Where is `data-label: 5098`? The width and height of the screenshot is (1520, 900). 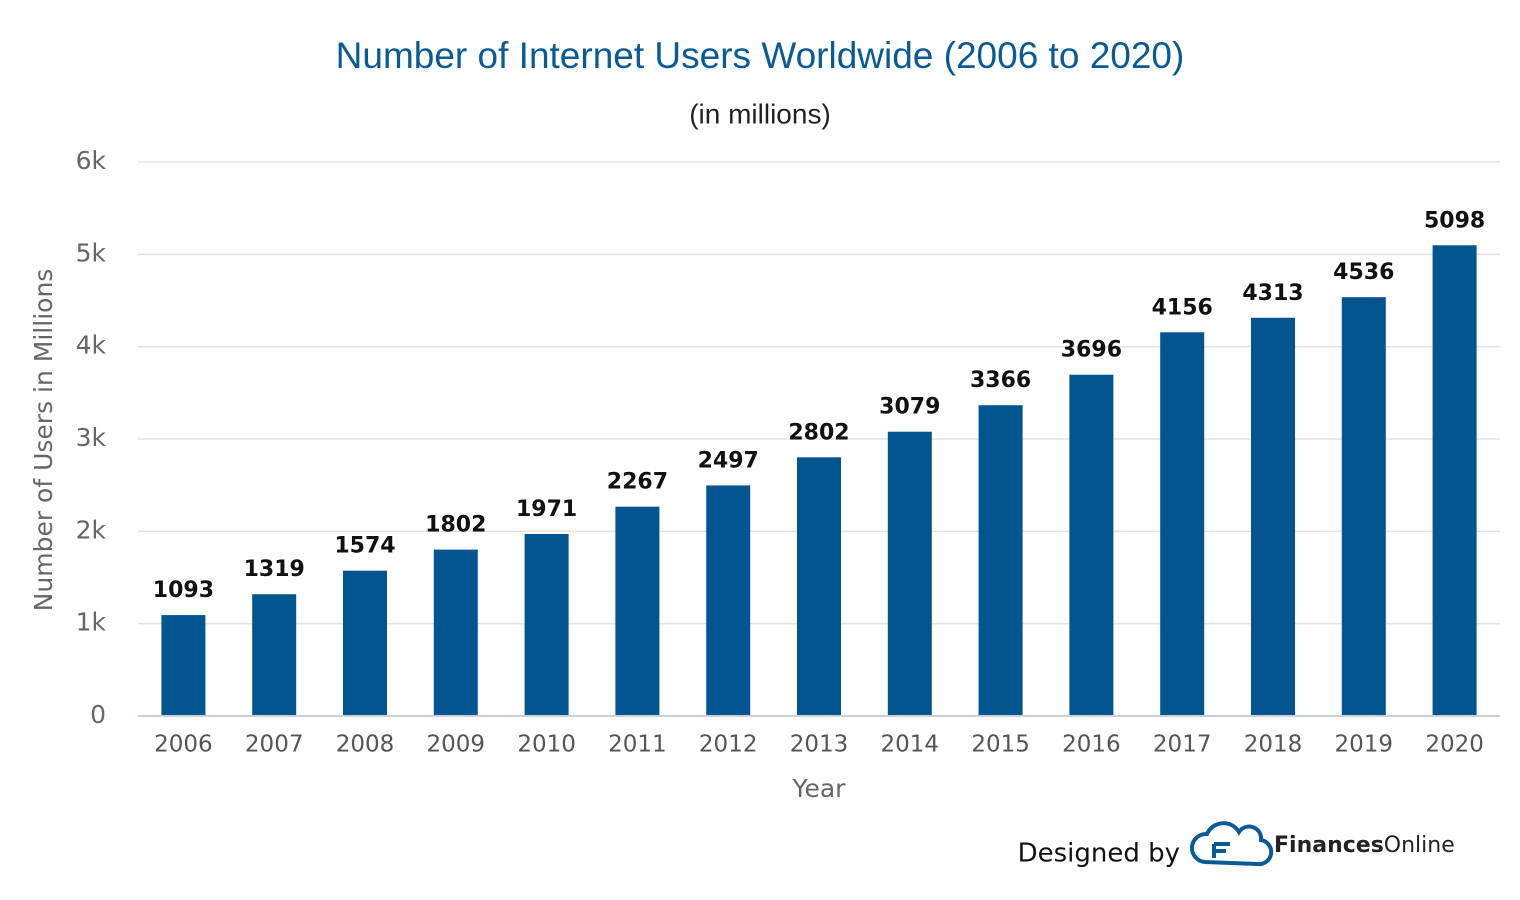
data-label: 5098 is located at coordinates (1454, 220).